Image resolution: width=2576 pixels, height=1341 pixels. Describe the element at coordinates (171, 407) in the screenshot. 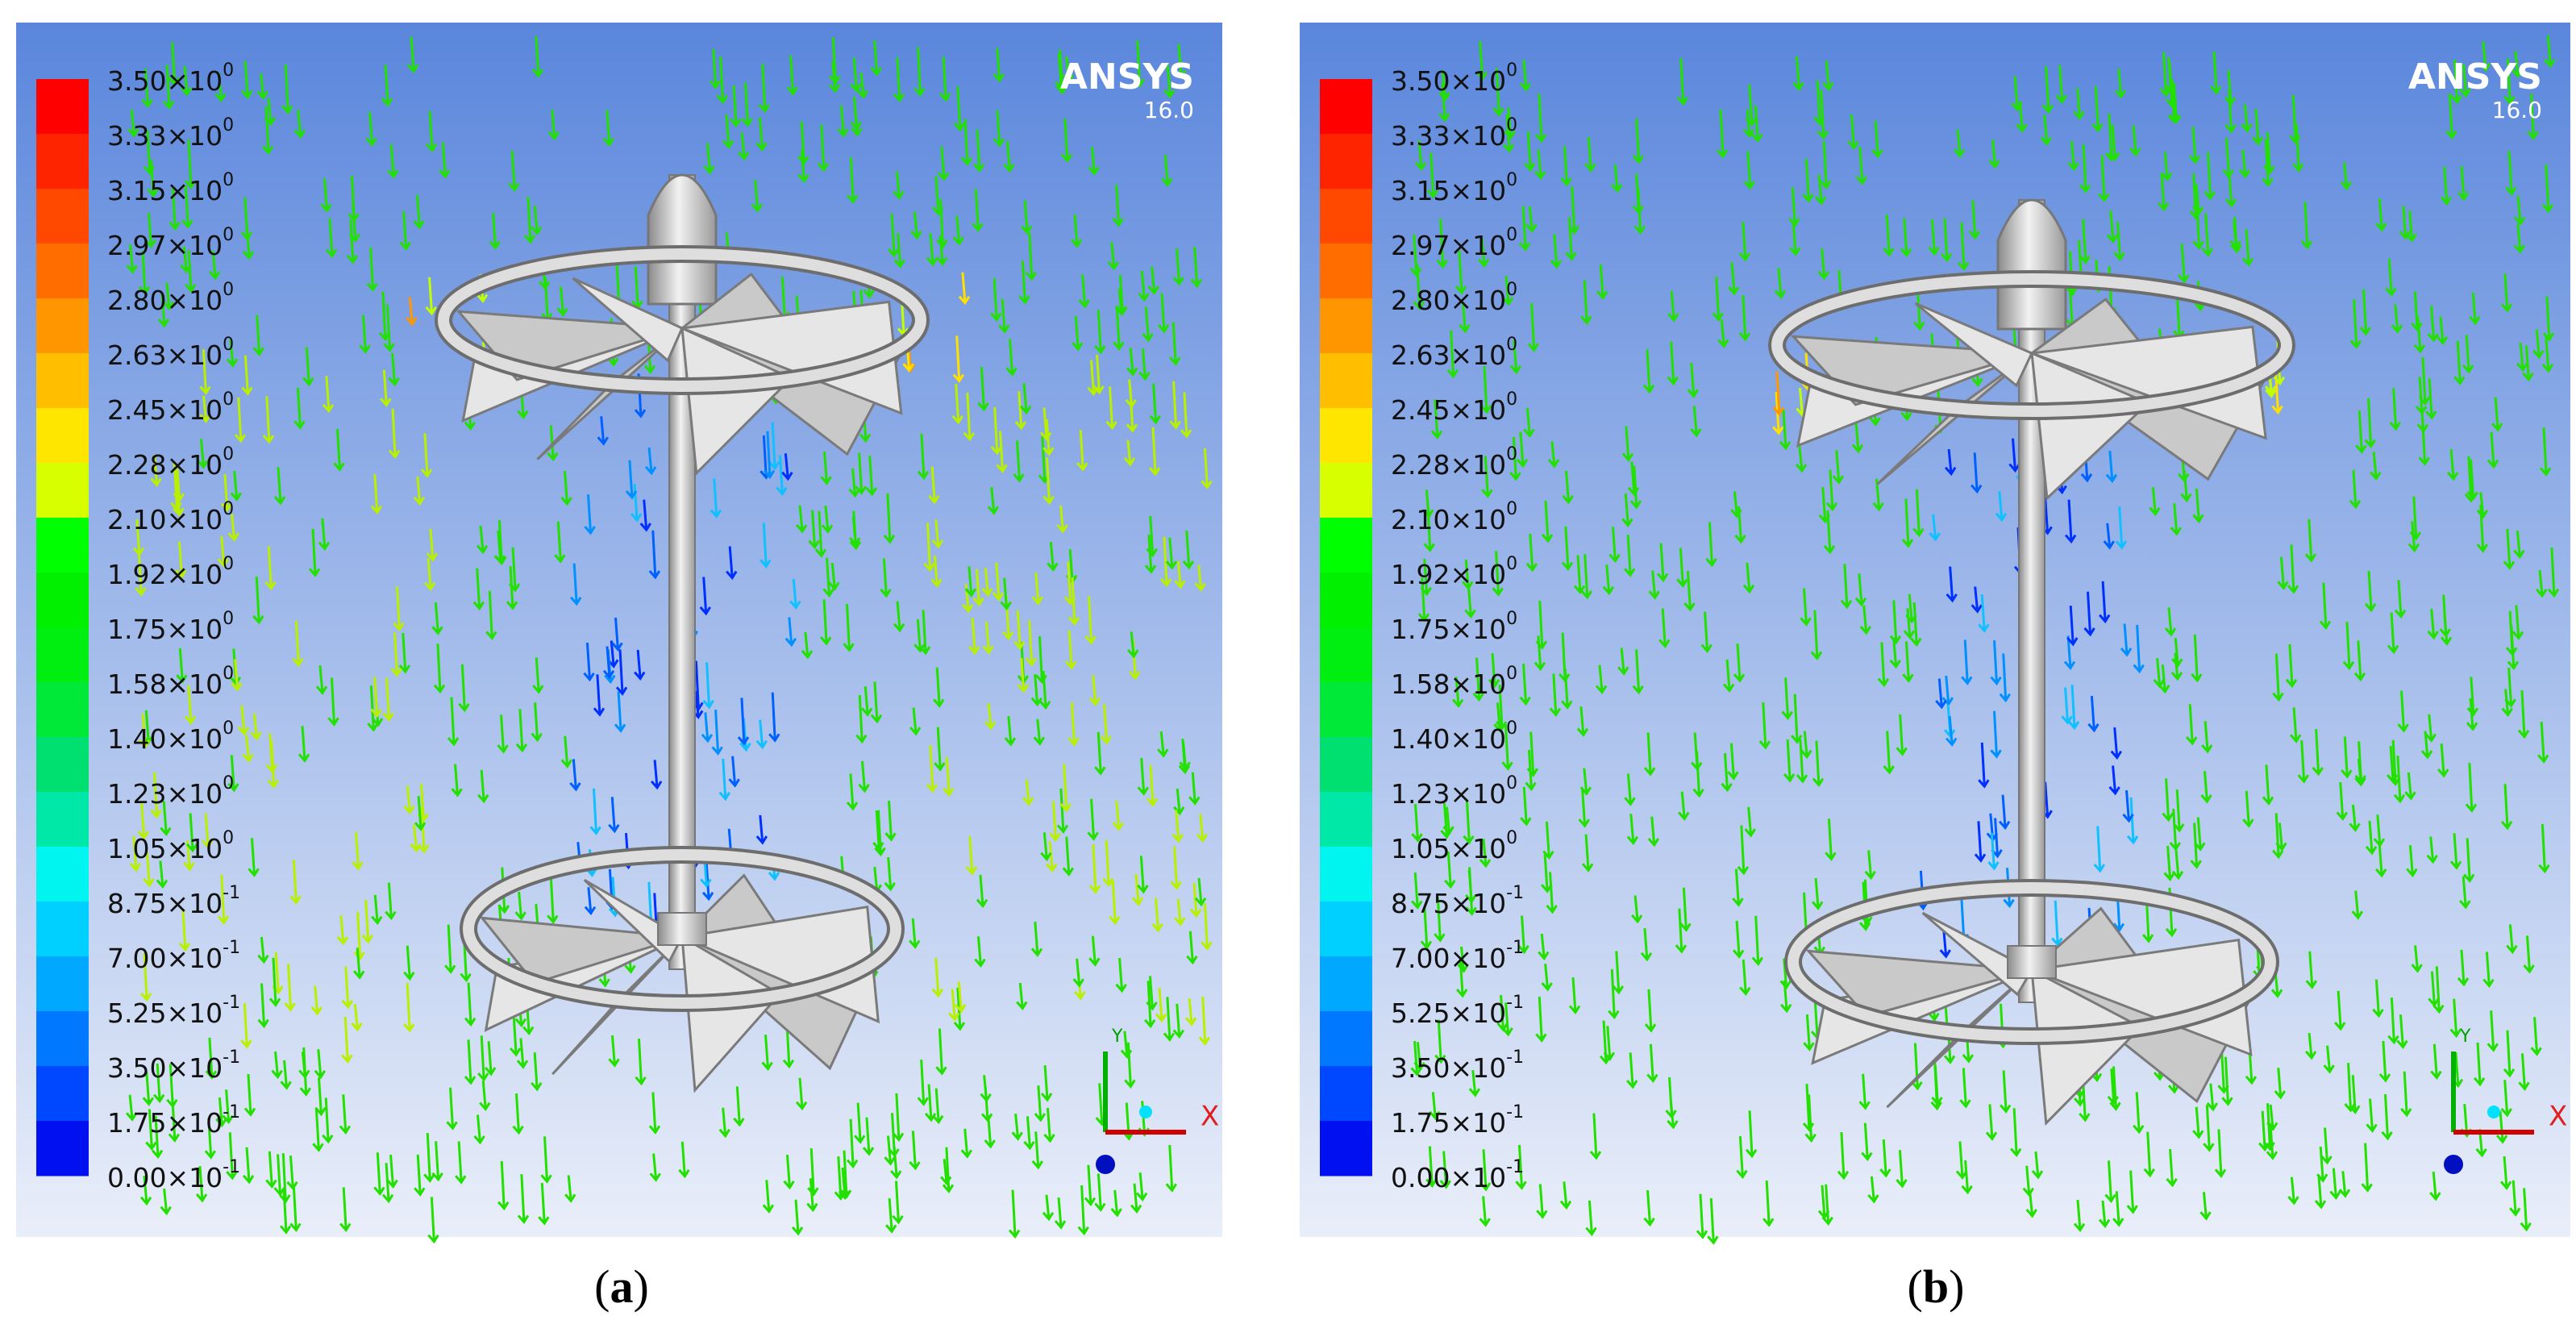

I see `colorbar-label: 2.45×100` at that location.